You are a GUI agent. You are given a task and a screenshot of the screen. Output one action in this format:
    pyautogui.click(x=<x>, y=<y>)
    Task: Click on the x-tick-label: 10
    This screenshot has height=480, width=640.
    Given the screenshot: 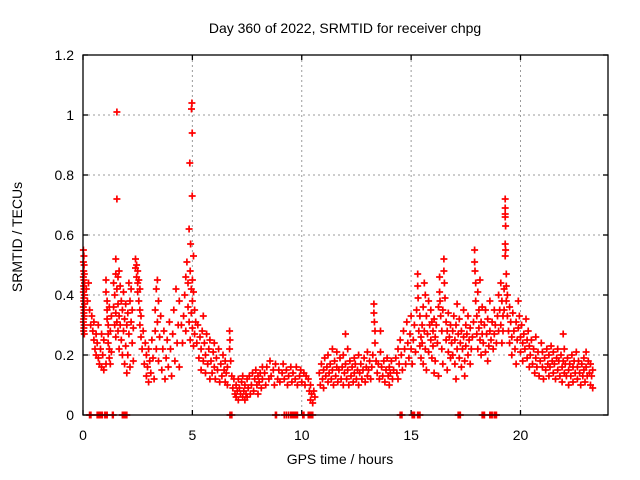 What is the action you would take?
    pyautogui.click(x=302, y=435)
    